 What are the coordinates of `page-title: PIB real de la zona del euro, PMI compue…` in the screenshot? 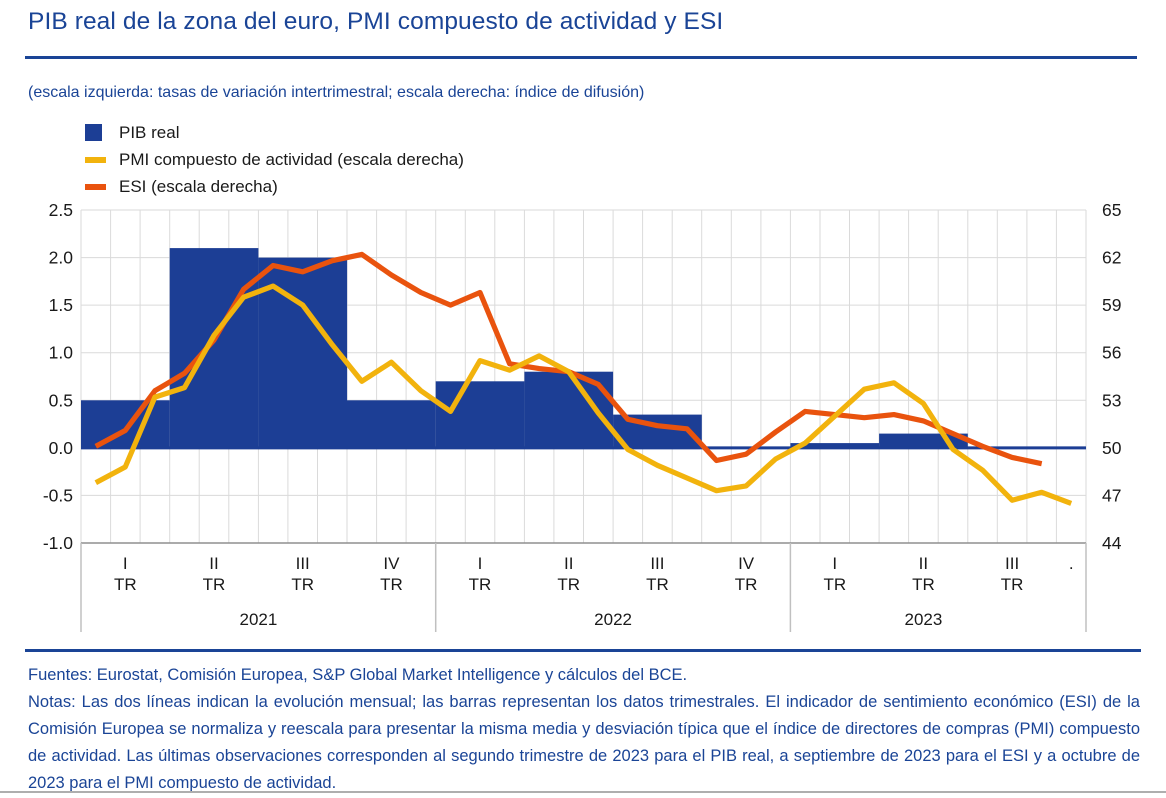 It's located at (376, 21).